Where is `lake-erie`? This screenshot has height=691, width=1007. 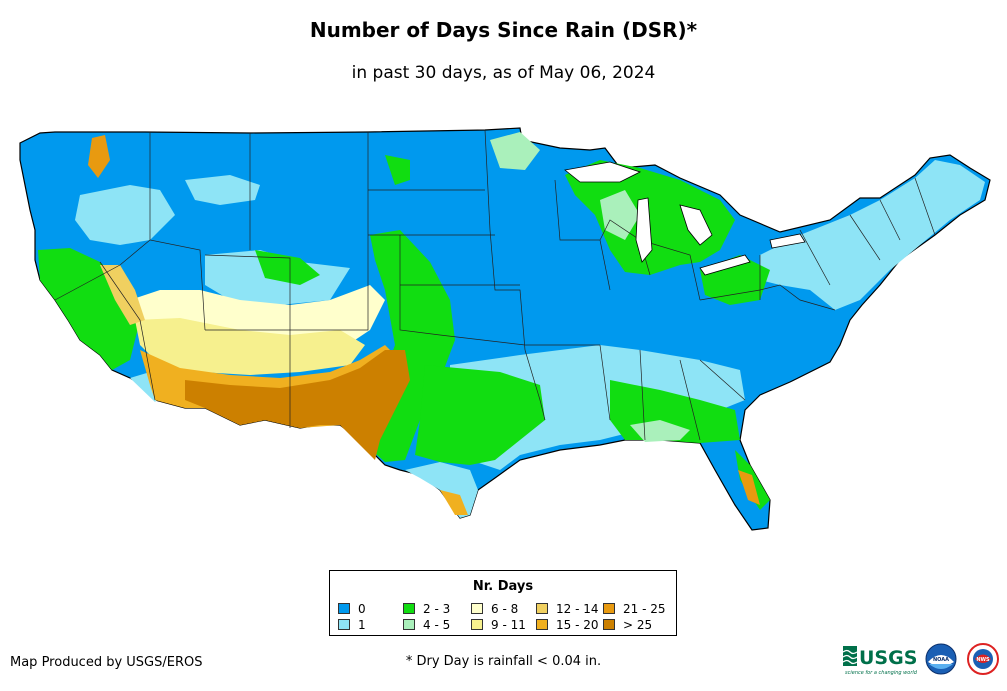
lake-erie is located at coordinates (725, 265).